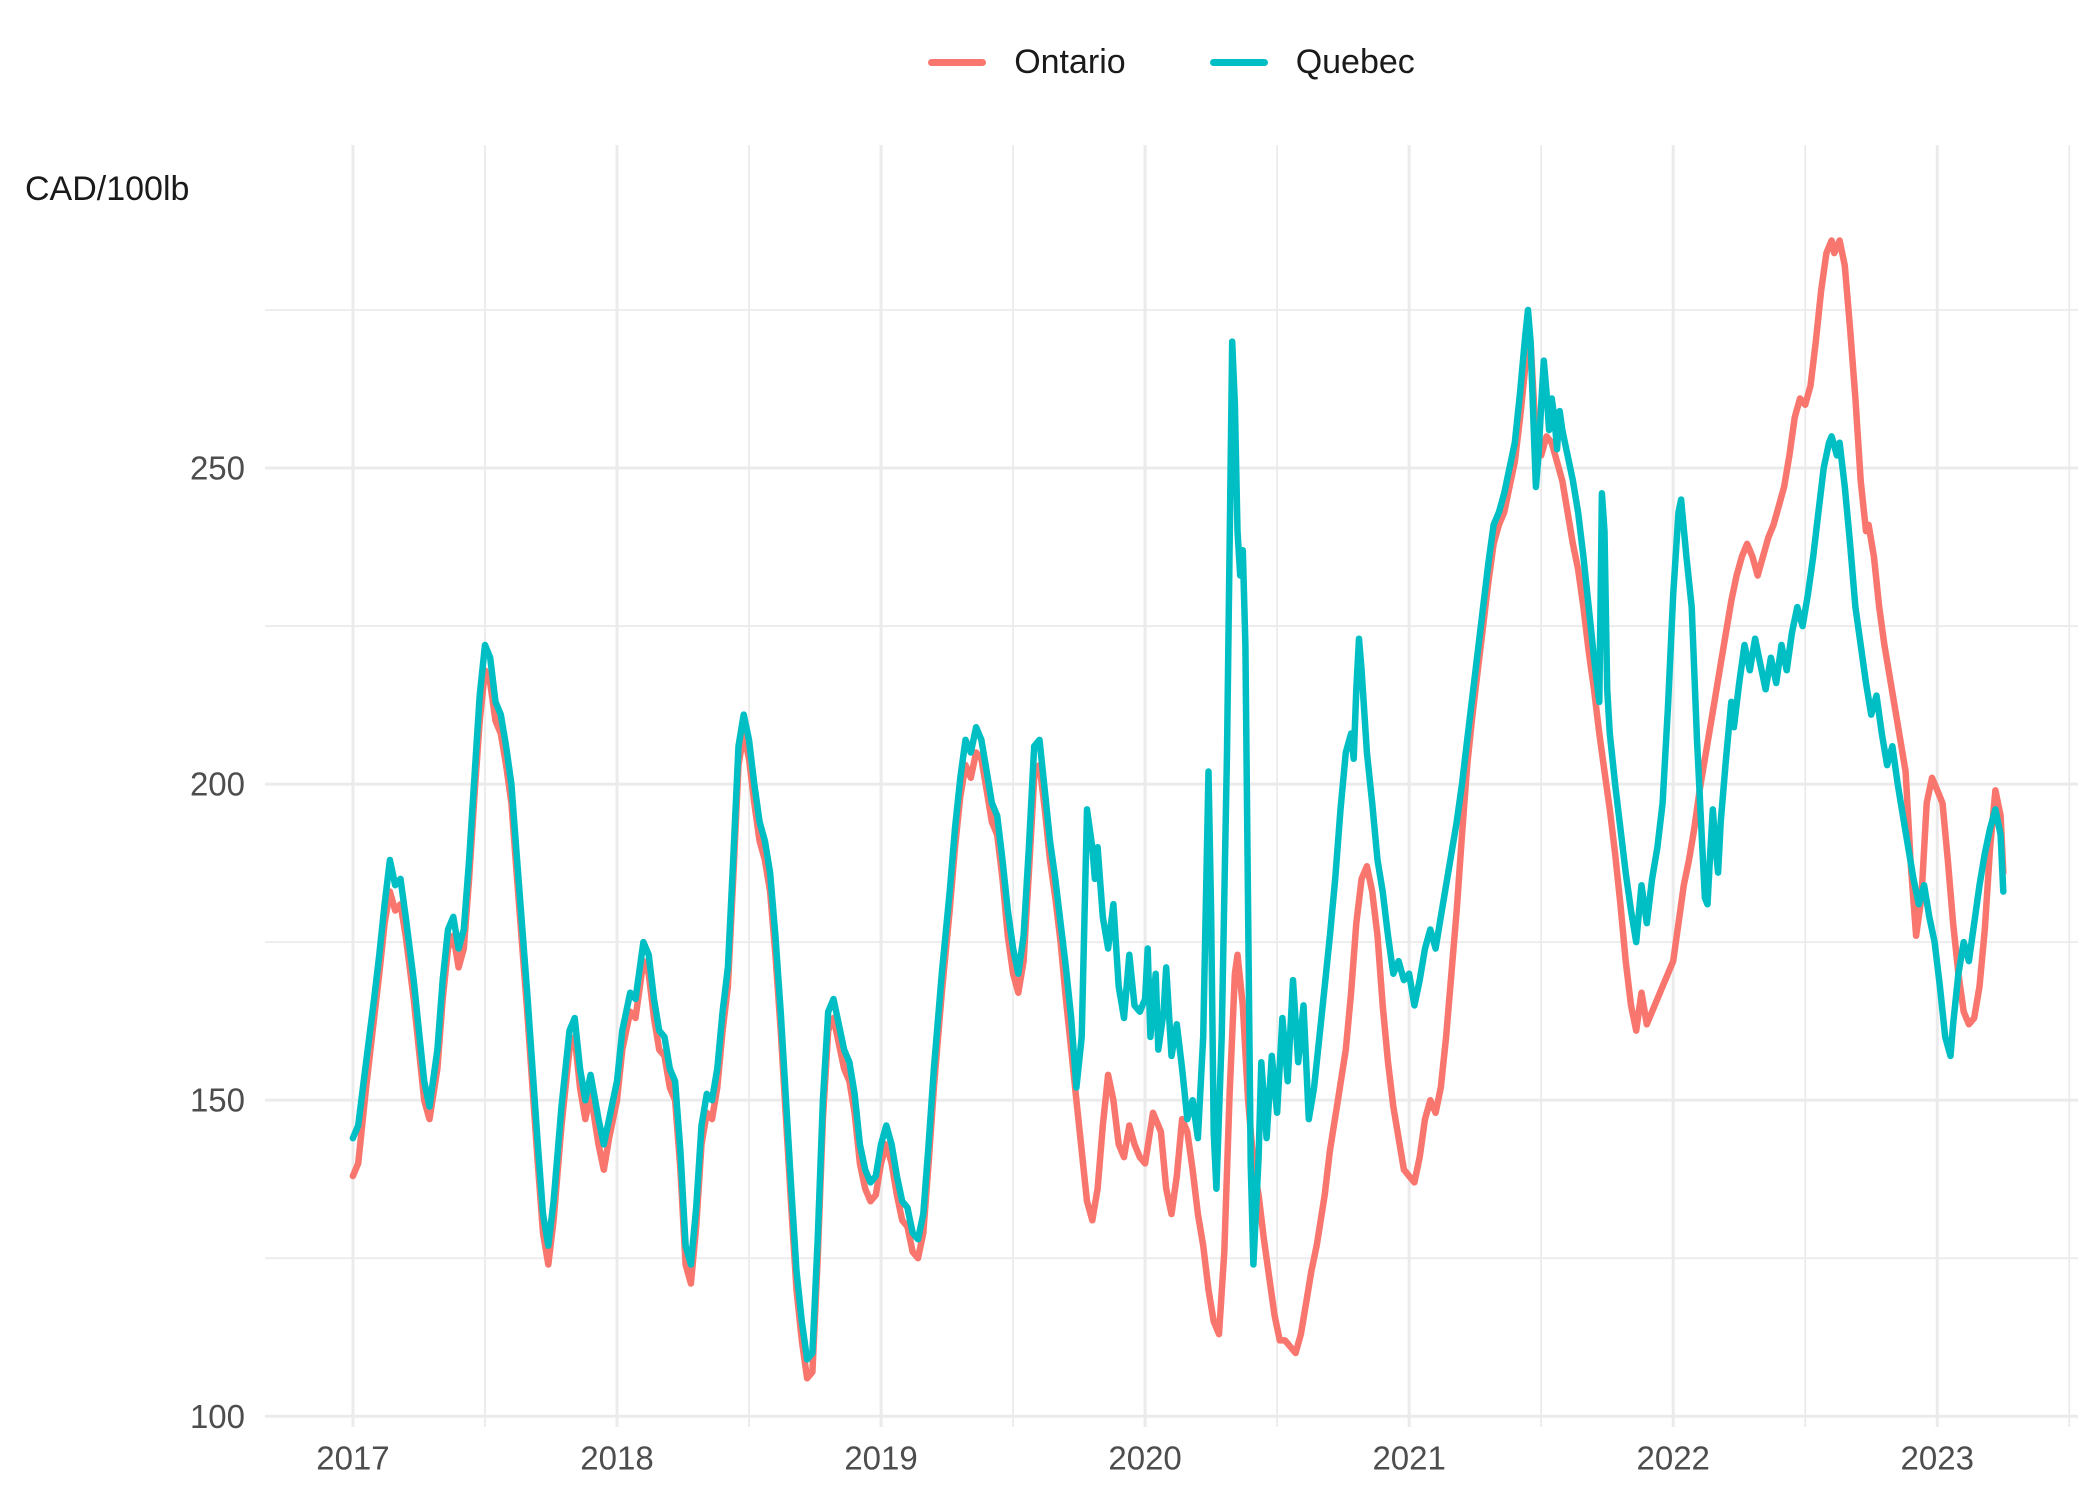 The width and height of the screenshot is (2100, 1499). I want to click on legend: Ontario Quebec, so click(1171, 62).